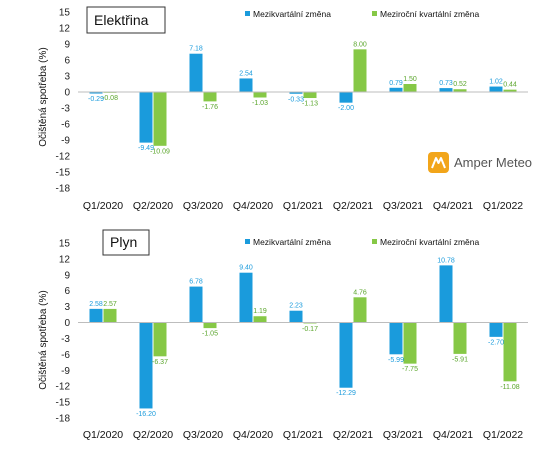 The width and height of the screenshot is (545, 474). What do you see at coordinates (210, 334) in the screenshot?
I see `data-label-yoy: -1.05` at bounding box center [210, 334].